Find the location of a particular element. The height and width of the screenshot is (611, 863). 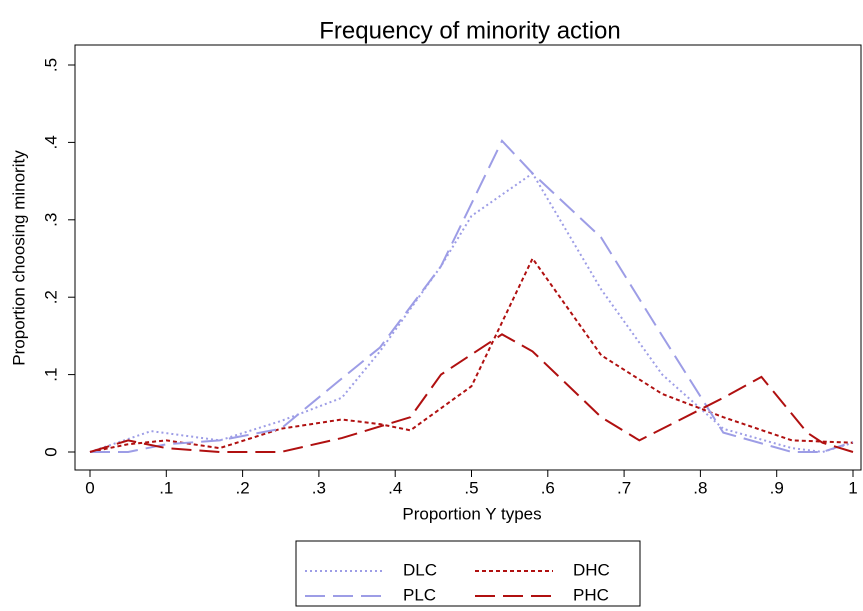

legend-label: DLC is located at coordinates (420, 569).